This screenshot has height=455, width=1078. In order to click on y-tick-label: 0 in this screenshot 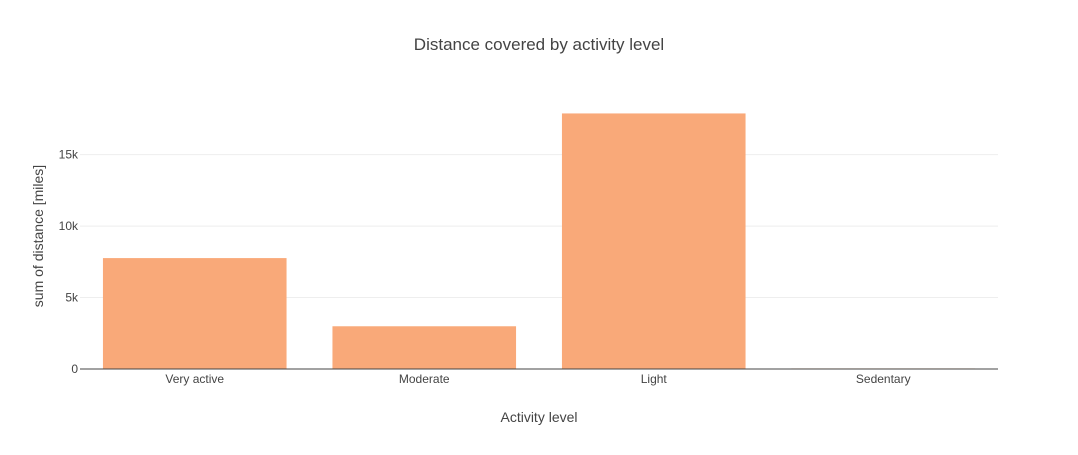, I will do `click(74, 369)`.